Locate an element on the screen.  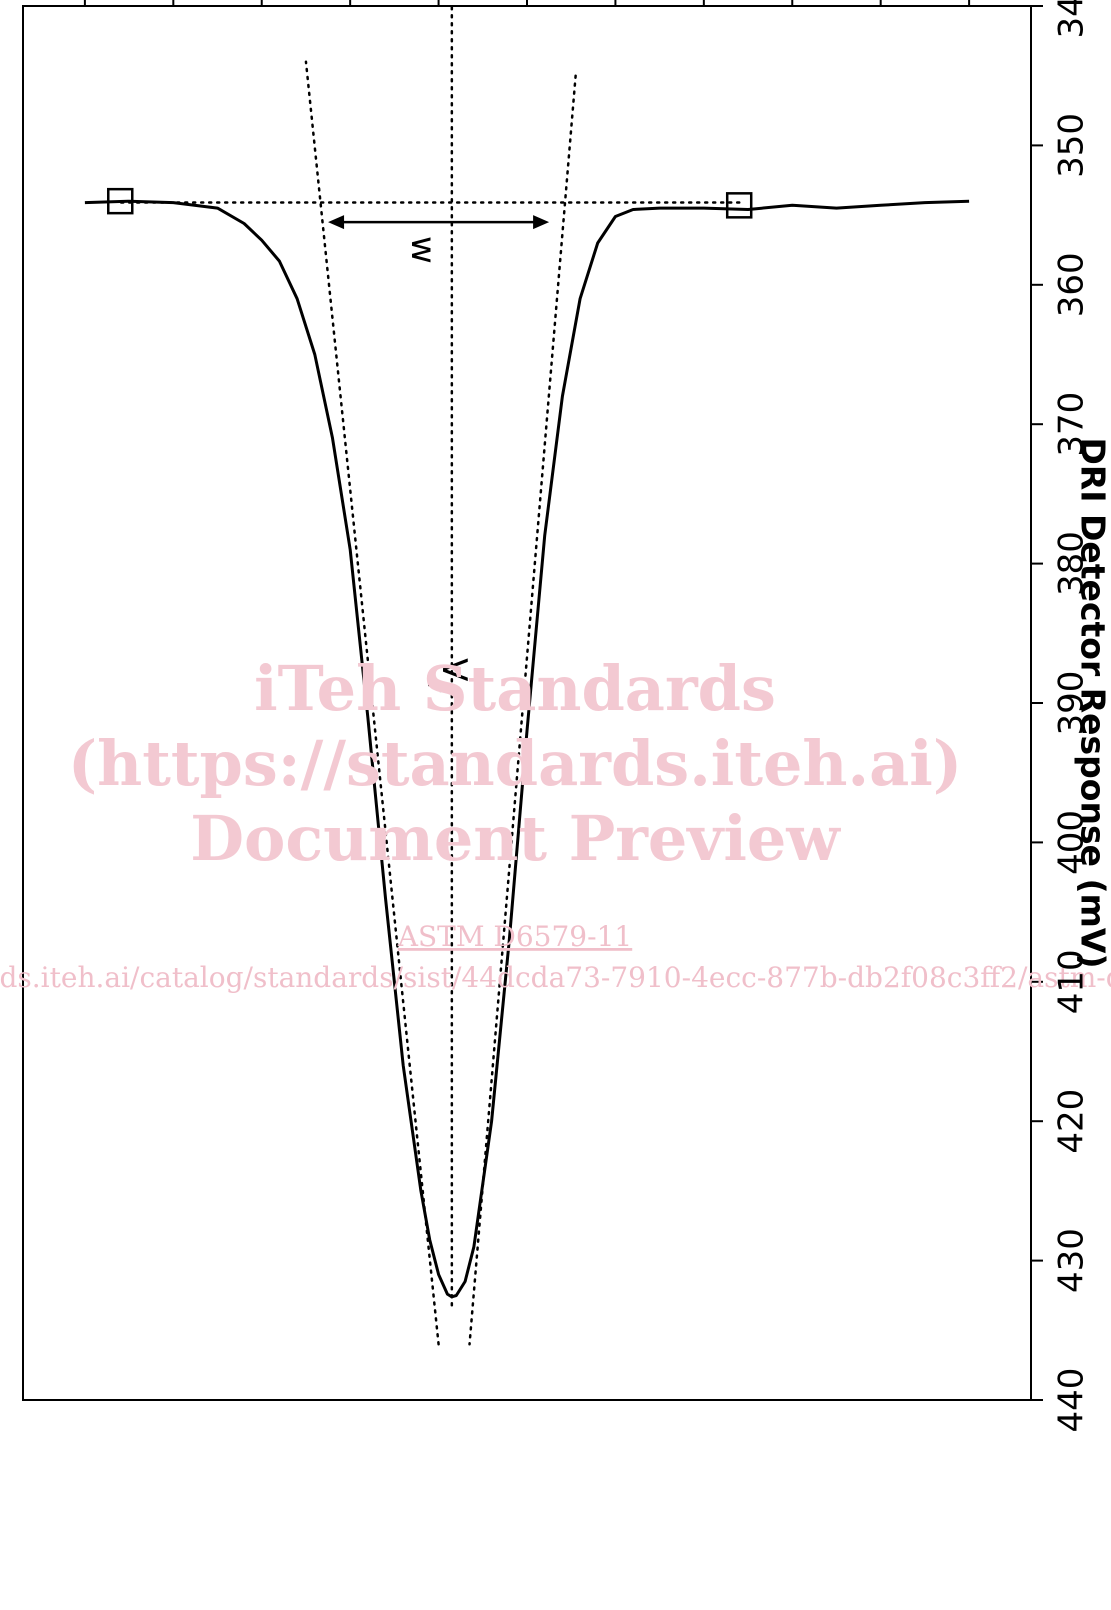
y-tick-label: 390 is located at coordinates (1072, 703).